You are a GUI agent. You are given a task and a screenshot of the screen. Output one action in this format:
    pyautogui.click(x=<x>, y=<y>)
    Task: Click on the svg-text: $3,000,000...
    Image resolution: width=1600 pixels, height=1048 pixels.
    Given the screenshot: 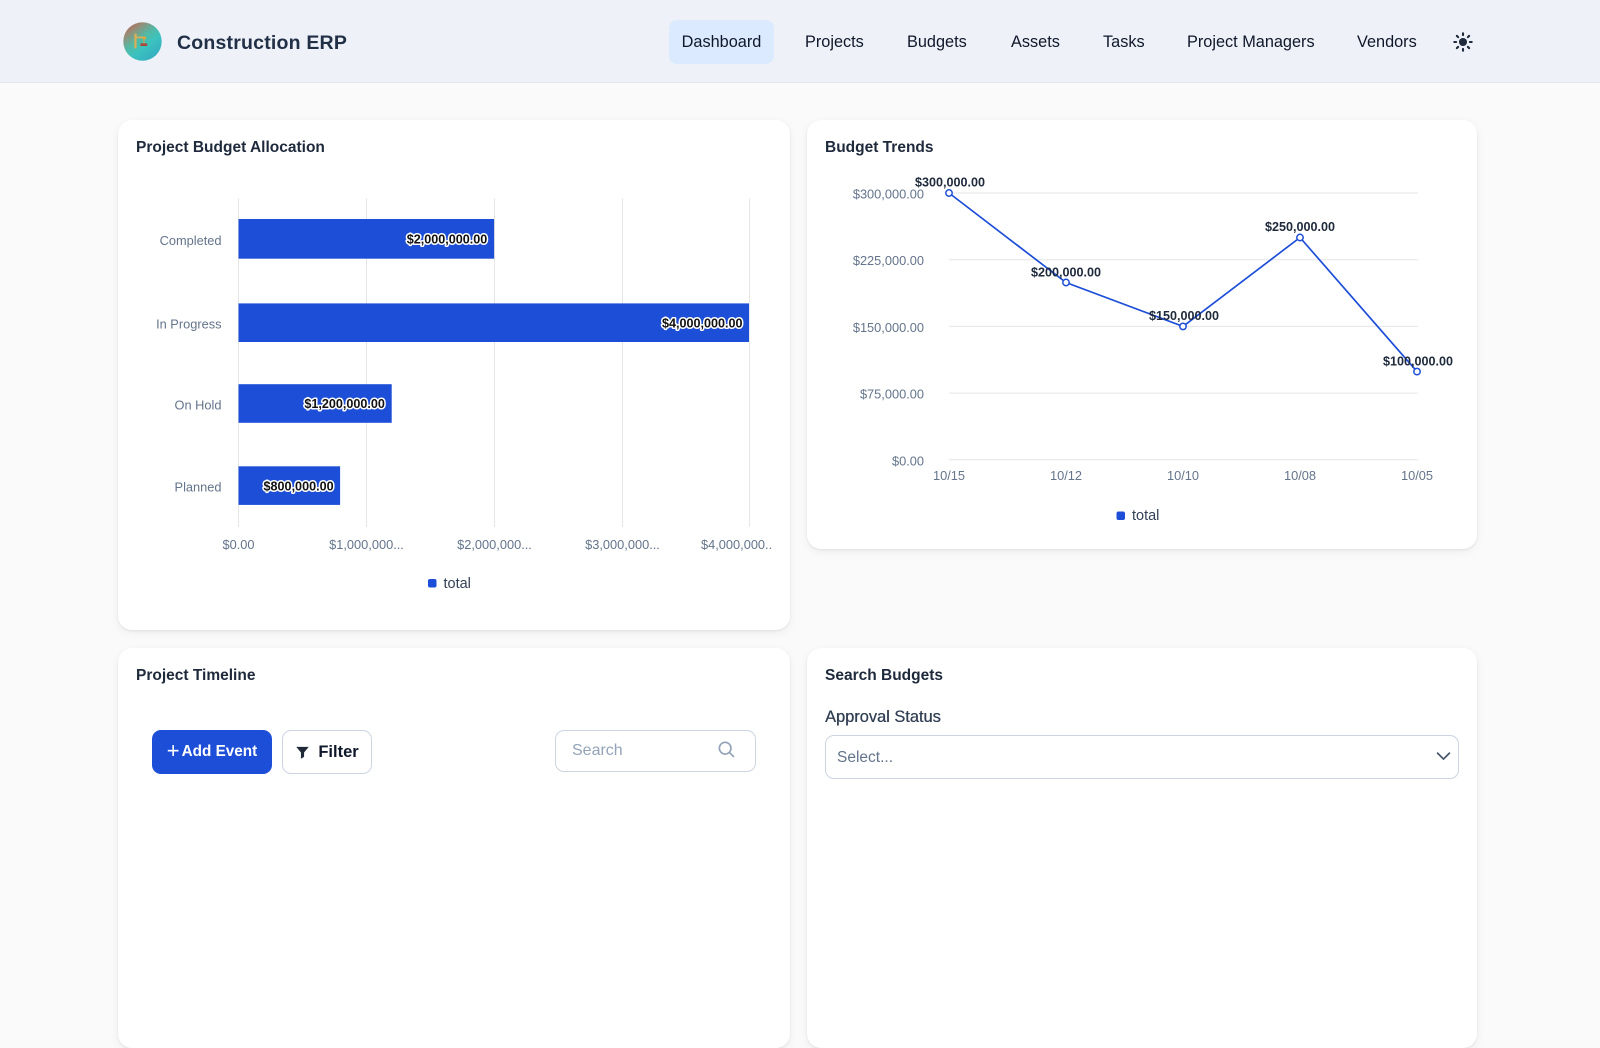 What is the action you would take?
    pyautogui.click(x=622, y=544)
    